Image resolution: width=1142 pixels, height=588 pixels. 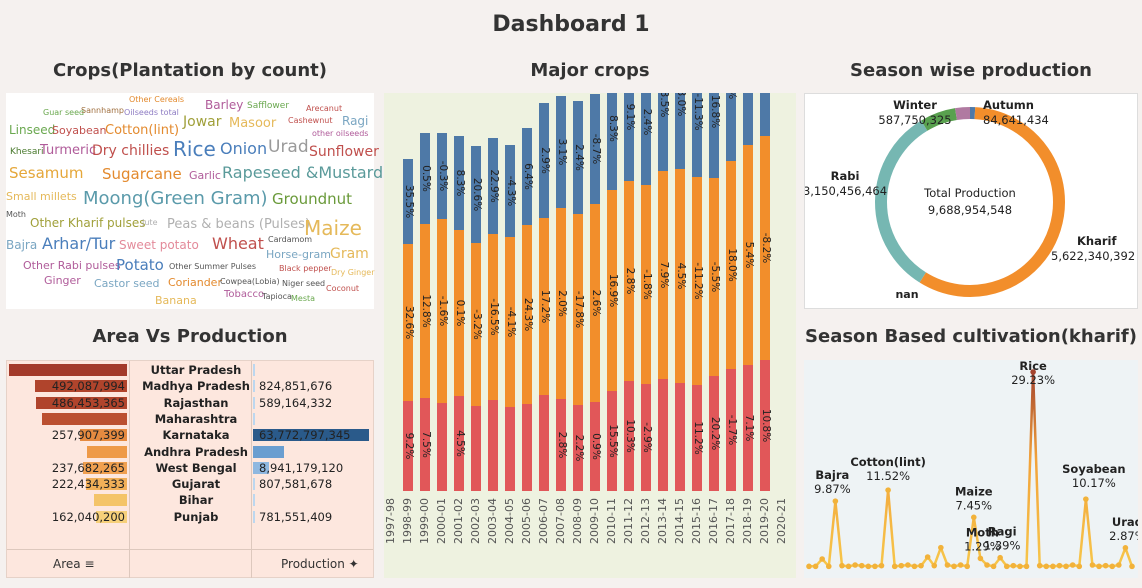 I want to click on word-urad: Urad, so click(x=288, y=147).